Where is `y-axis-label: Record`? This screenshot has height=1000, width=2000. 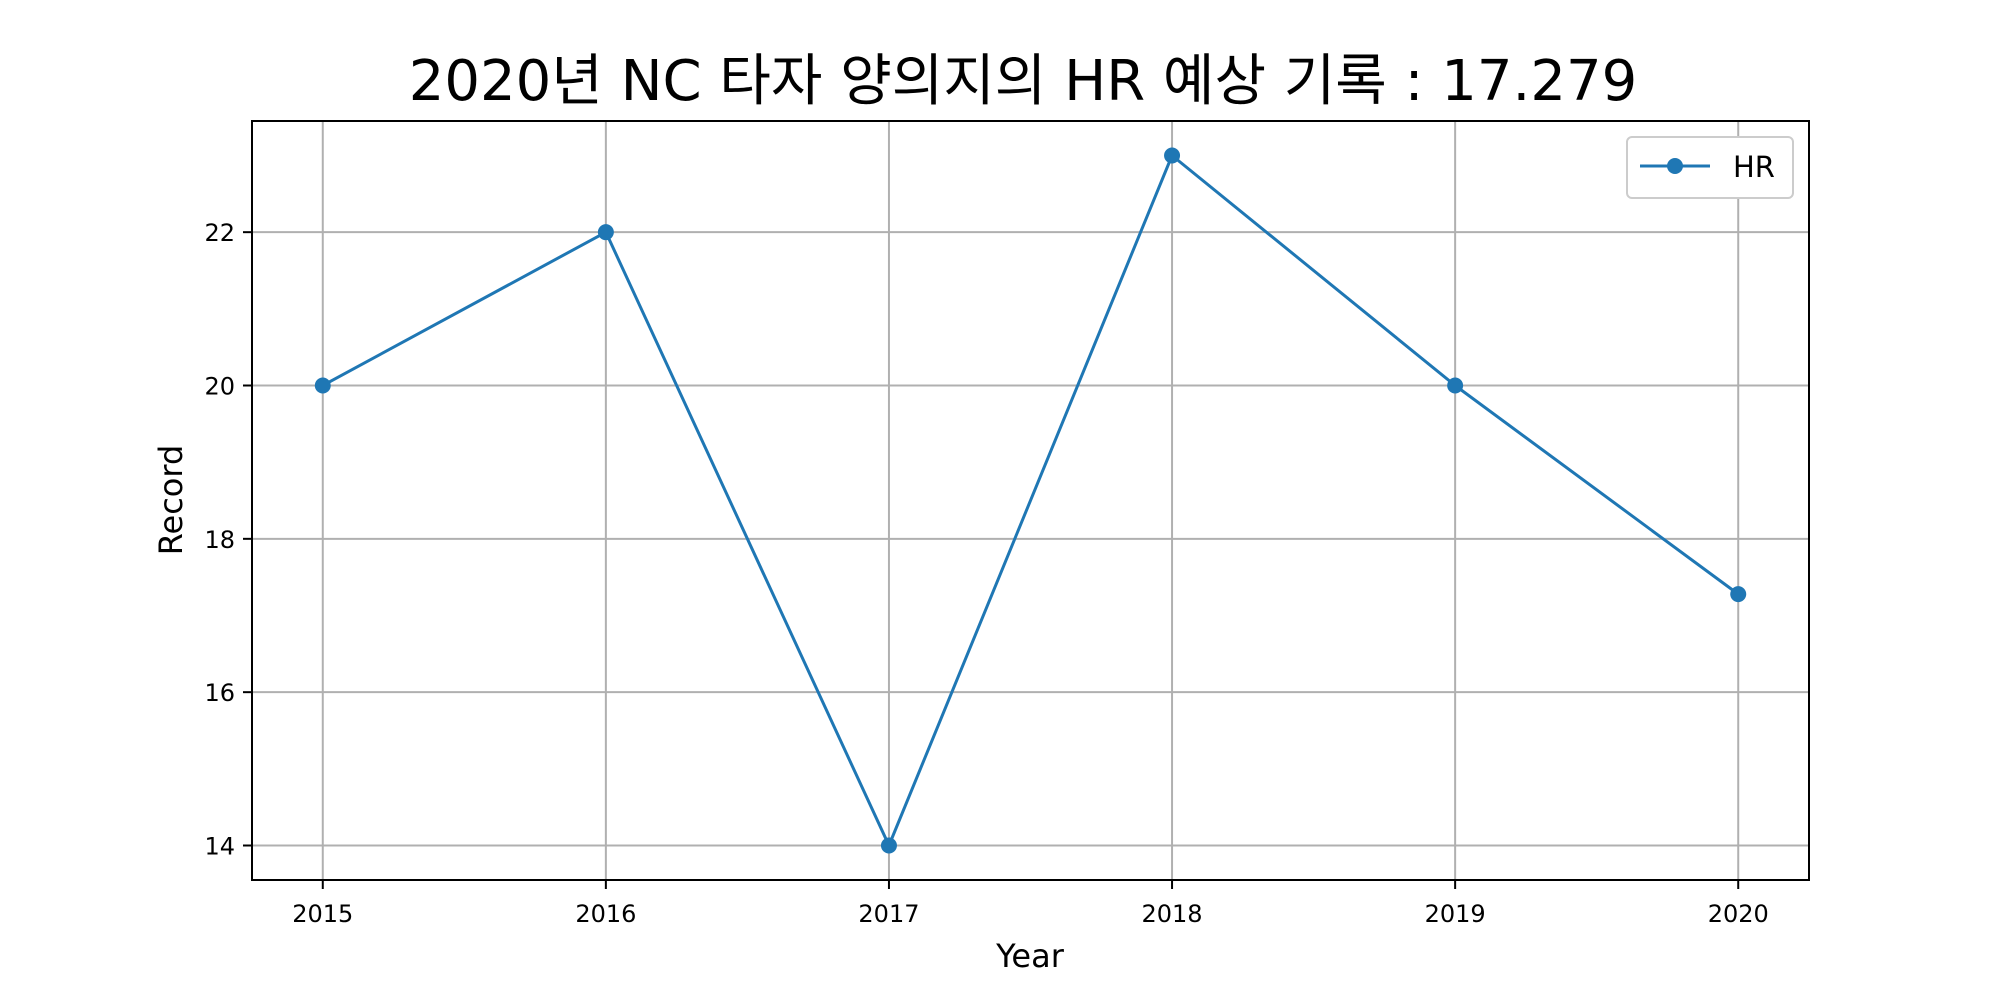 y-axis-label: Record is located at coordinates (171, 500).